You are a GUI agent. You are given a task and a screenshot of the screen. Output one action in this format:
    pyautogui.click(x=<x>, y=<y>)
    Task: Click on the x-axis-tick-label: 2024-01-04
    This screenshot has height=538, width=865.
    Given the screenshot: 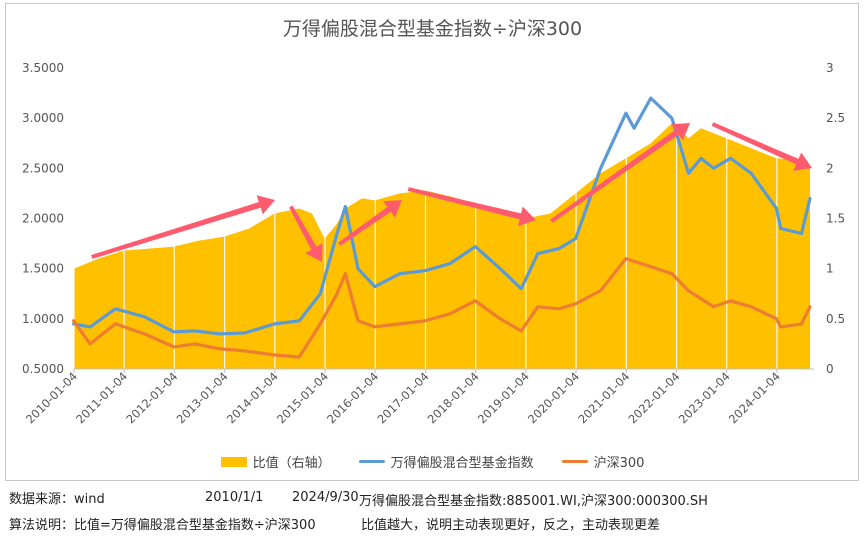 What is the action you would take?
    pyautogui.click(x=754, y=397)
    